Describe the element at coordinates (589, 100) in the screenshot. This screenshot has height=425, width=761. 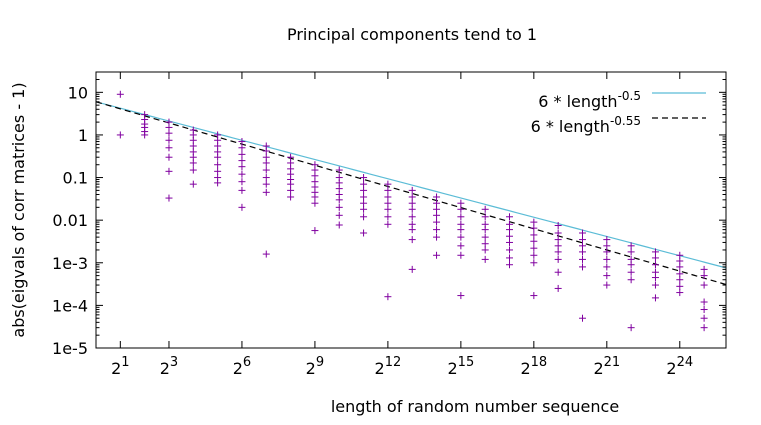
I see `legend-label-series-1: 6 * length-0.5` at that location.